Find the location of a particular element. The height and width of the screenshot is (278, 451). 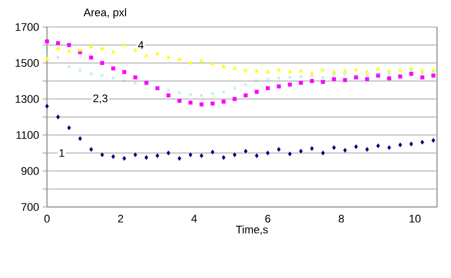

y-axis-title: Area, pxl is located at coordinates (105, 13).